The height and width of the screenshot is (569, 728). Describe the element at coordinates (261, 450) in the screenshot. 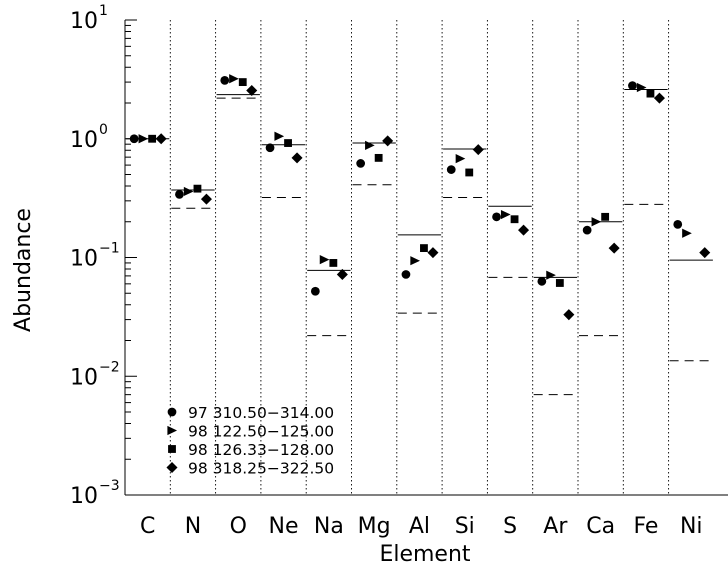

I see `legend-label: 98 126.33−128.00` at that location.